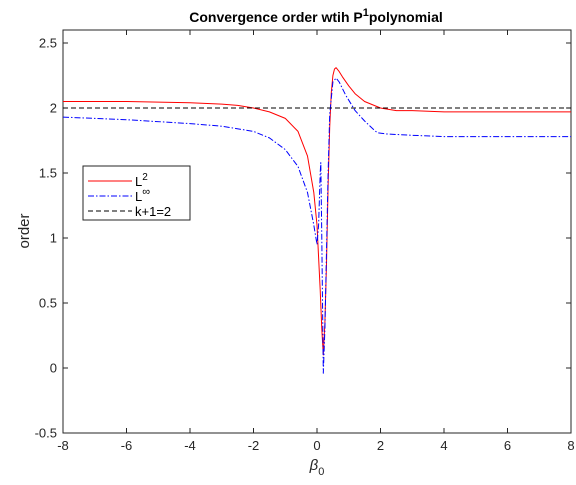  Describe the element at coordinates (141, 180) in the screenshot. I see `legend-label-l2: L2` at that location.